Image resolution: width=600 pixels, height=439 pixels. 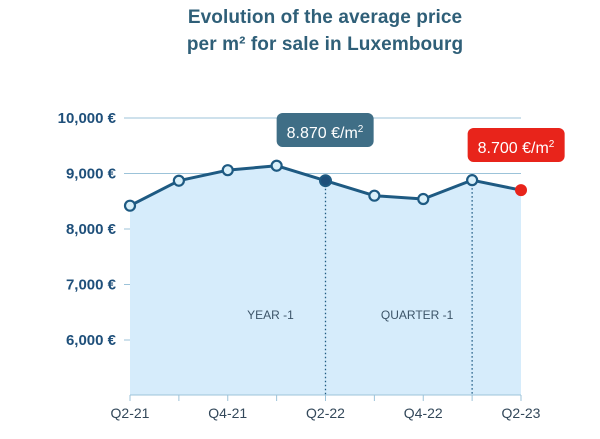 I want to click on callout-year-ago-price: 8.870 €/m2, so click(x=325, y=130).